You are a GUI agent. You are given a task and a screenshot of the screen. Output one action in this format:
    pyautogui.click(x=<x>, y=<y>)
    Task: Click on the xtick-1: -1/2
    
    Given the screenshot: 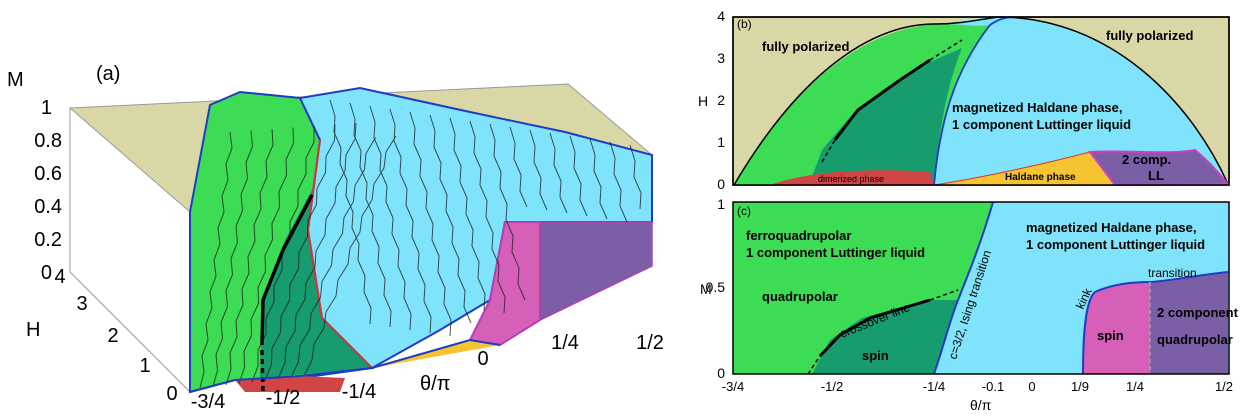 What is the action you would take?
    pyautogui.click(x=283, y=398)
    